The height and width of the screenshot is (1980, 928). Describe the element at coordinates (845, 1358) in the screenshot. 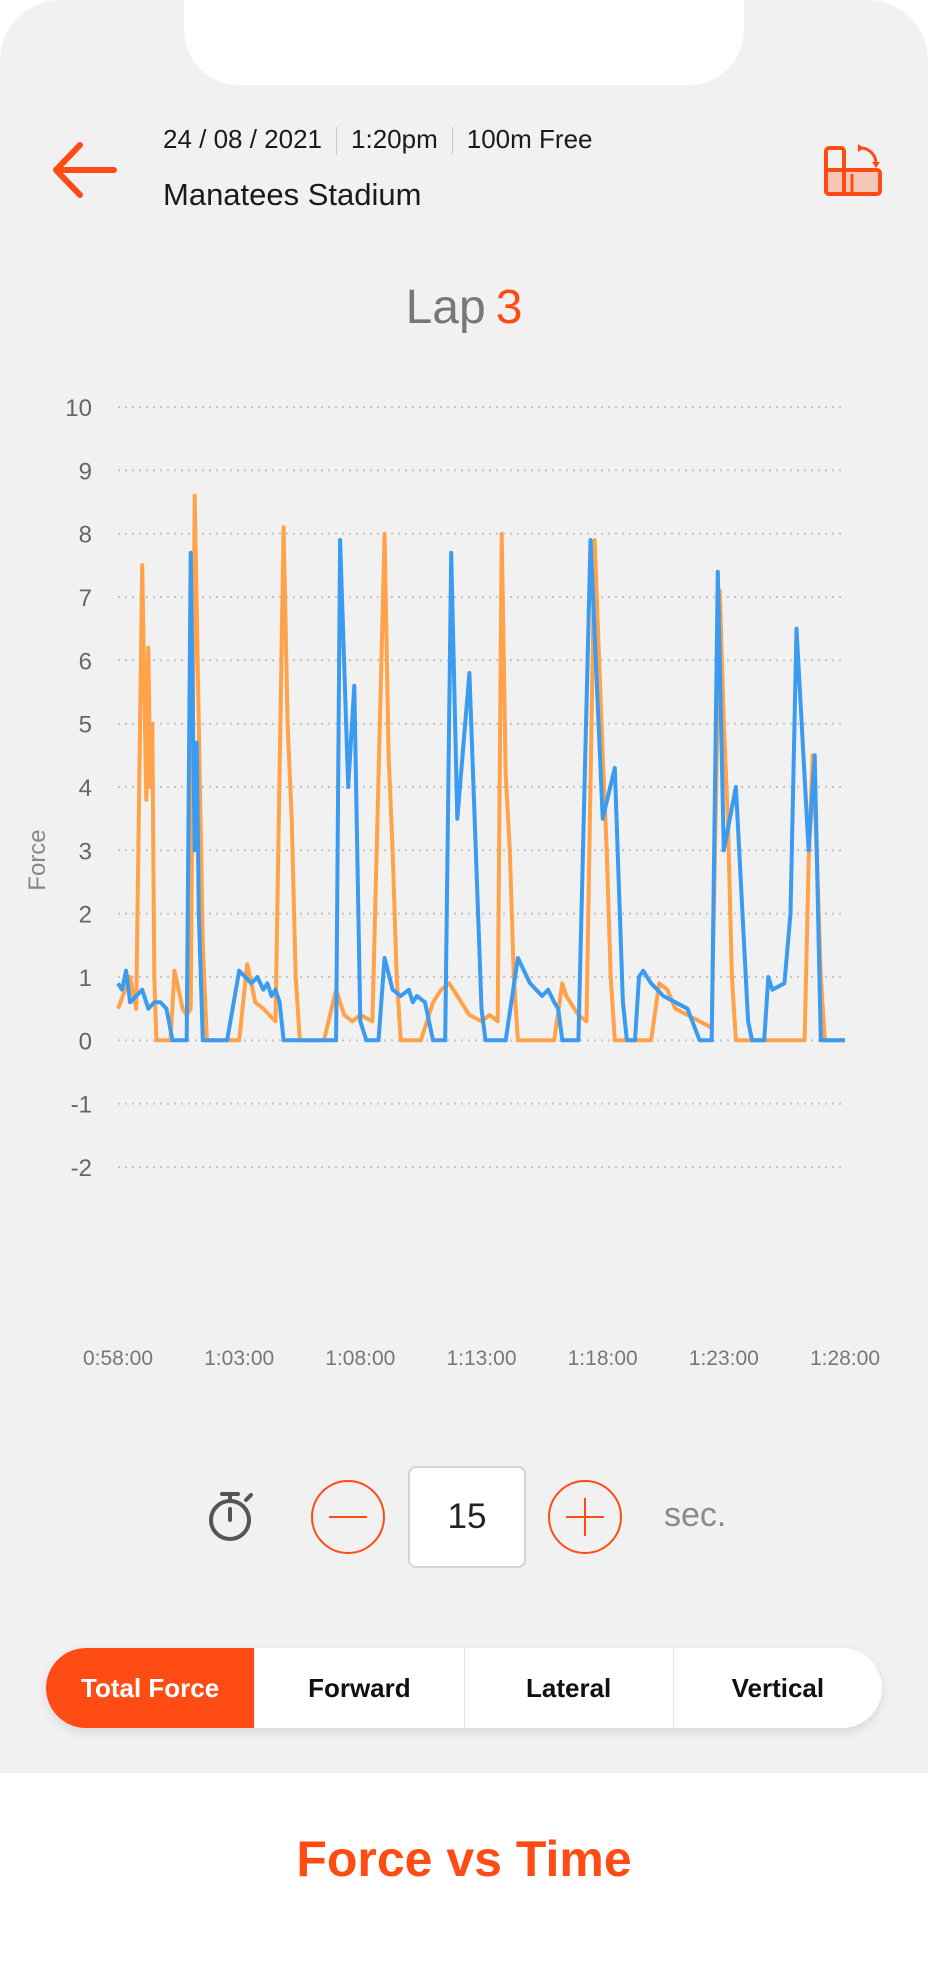

I see `x-tick-label: 1:28:00` at that location.